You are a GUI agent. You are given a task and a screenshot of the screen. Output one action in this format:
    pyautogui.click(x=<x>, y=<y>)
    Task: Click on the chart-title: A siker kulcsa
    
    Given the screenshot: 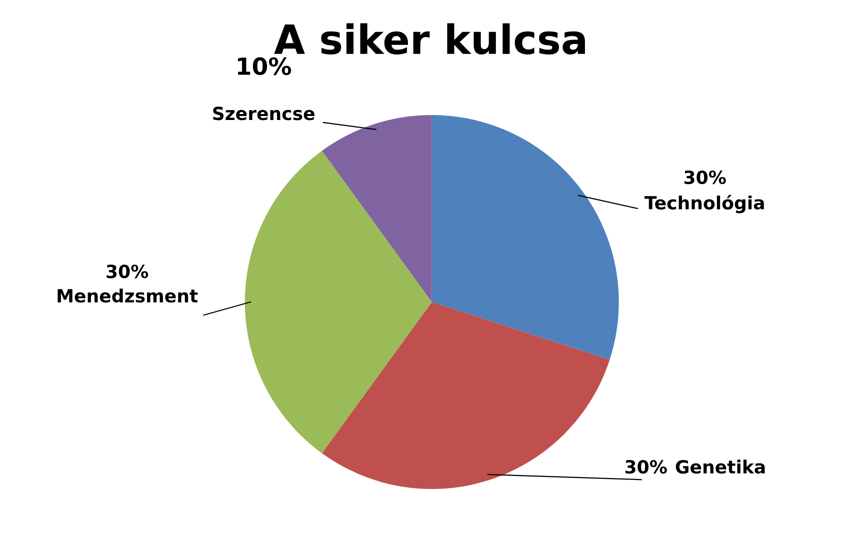 What is the action you would take?
    pyautogui.click(x=429, y=38)
    